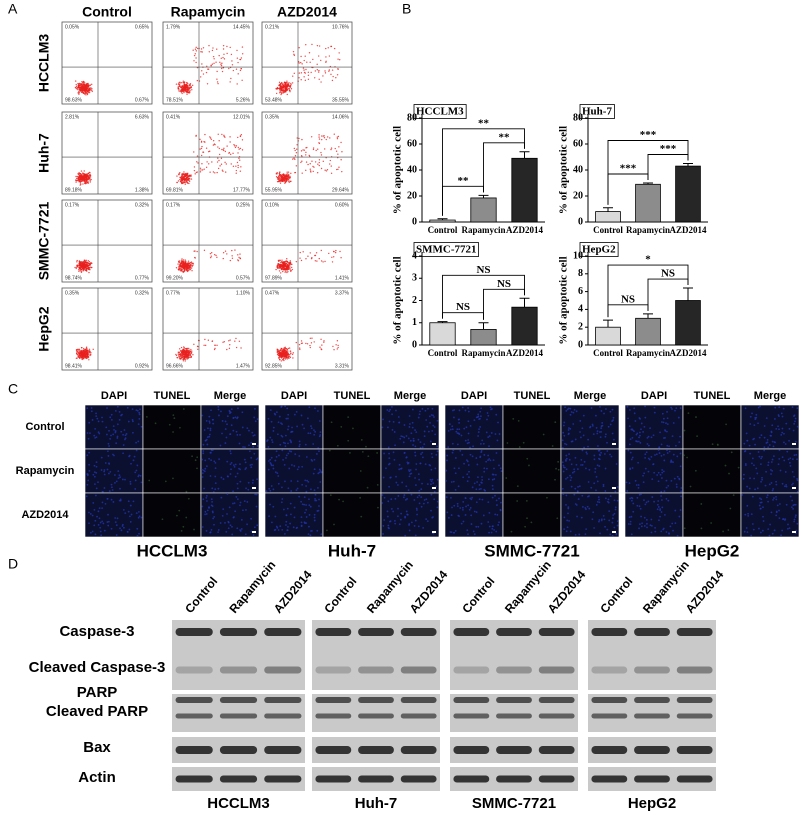 The height and width of the screenshot is (816, 800). Describe the element at coordinates (590, 515) in the screenshot. I see `micrograph` at that location.